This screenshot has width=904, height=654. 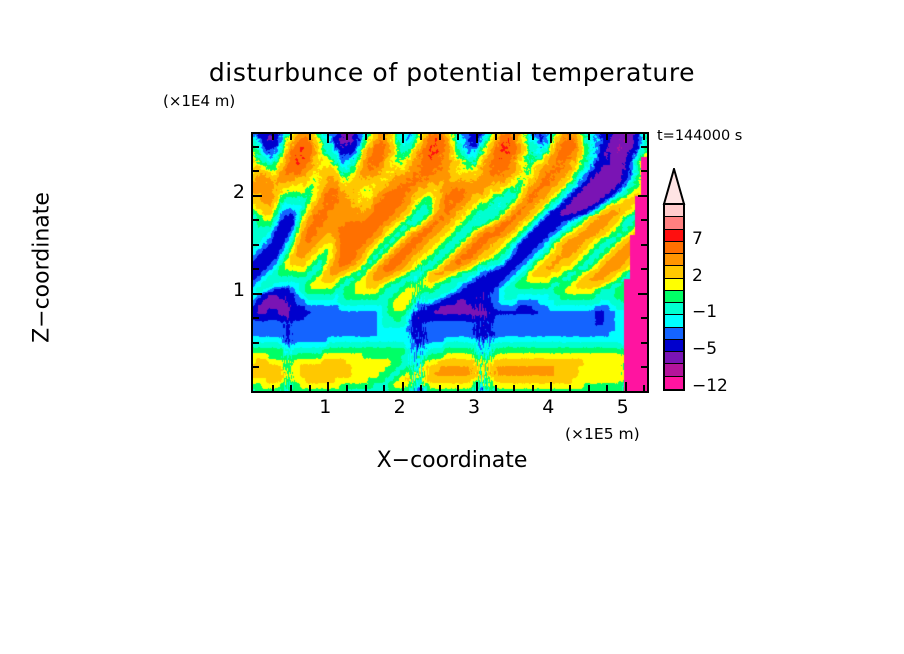 What do you see at coordinates (238, 289) in the screenshot?
I see `y-tick-label: 1` at bounding box center [238, 289].